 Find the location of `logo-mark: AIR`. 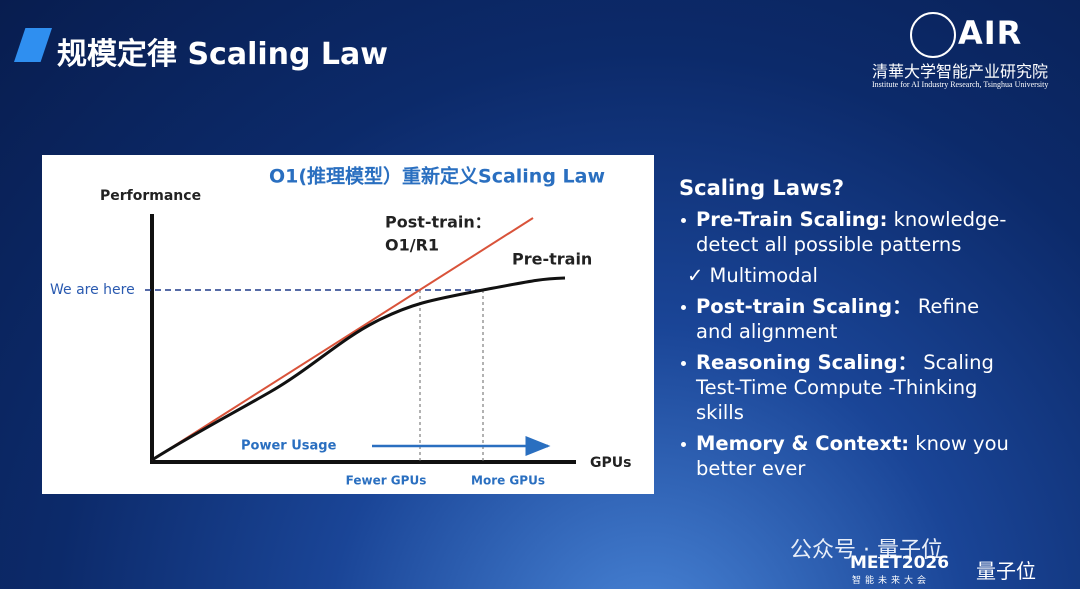

logo-mark: AIR is located at coordinates (990, 33).